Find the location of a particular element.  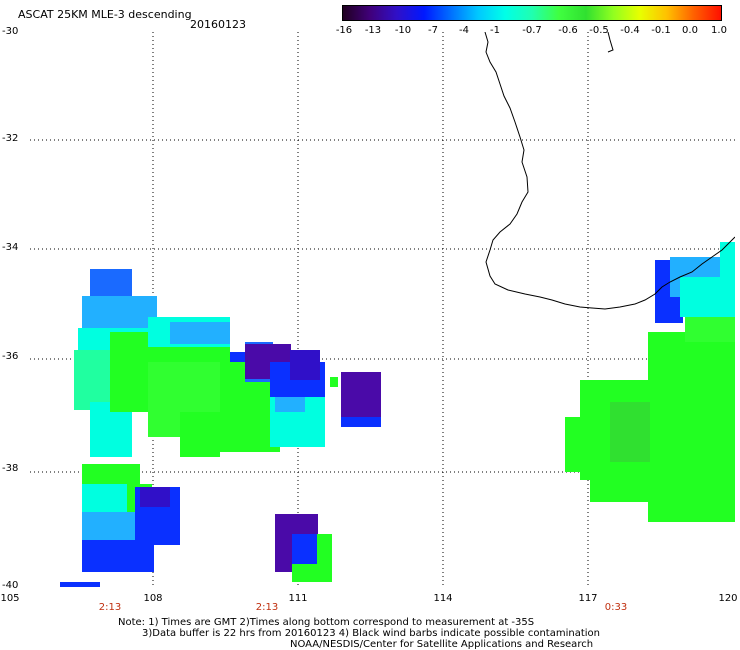

legend-label: -0.5 is located at coordinates (599, 30).